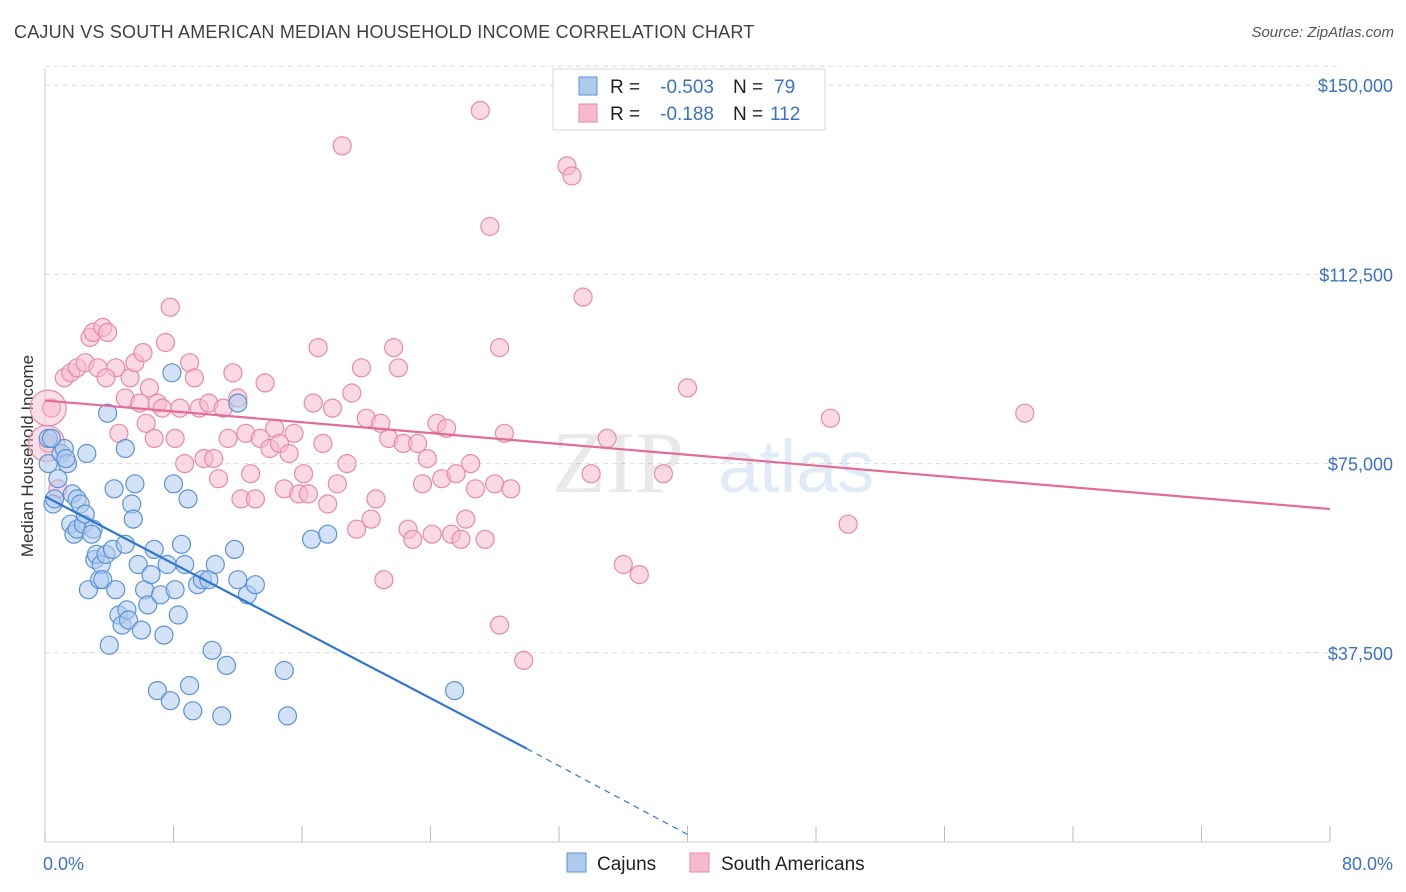  What do you see at coordinates (625, 114) in the screenshot?
I see `legend-r-label-south-americans: R =` at bounding box center [625, 114].